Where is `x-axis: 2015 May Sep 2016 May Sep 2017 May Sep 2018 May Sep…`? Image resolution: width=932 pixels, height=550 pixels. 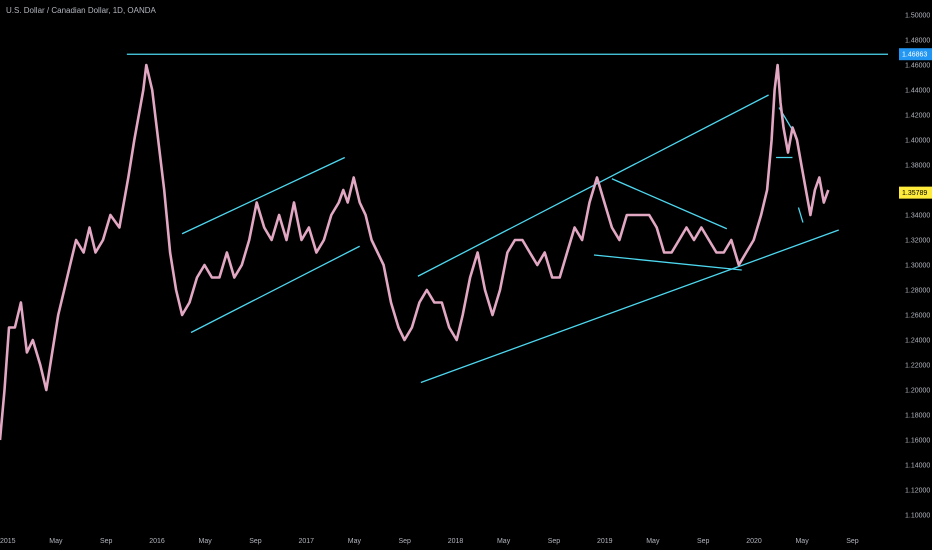
x-axis: 2015 May Sep 2016 May Sep 2017 May Sep 2018 May Sep… is located at coordinates (429, 541).